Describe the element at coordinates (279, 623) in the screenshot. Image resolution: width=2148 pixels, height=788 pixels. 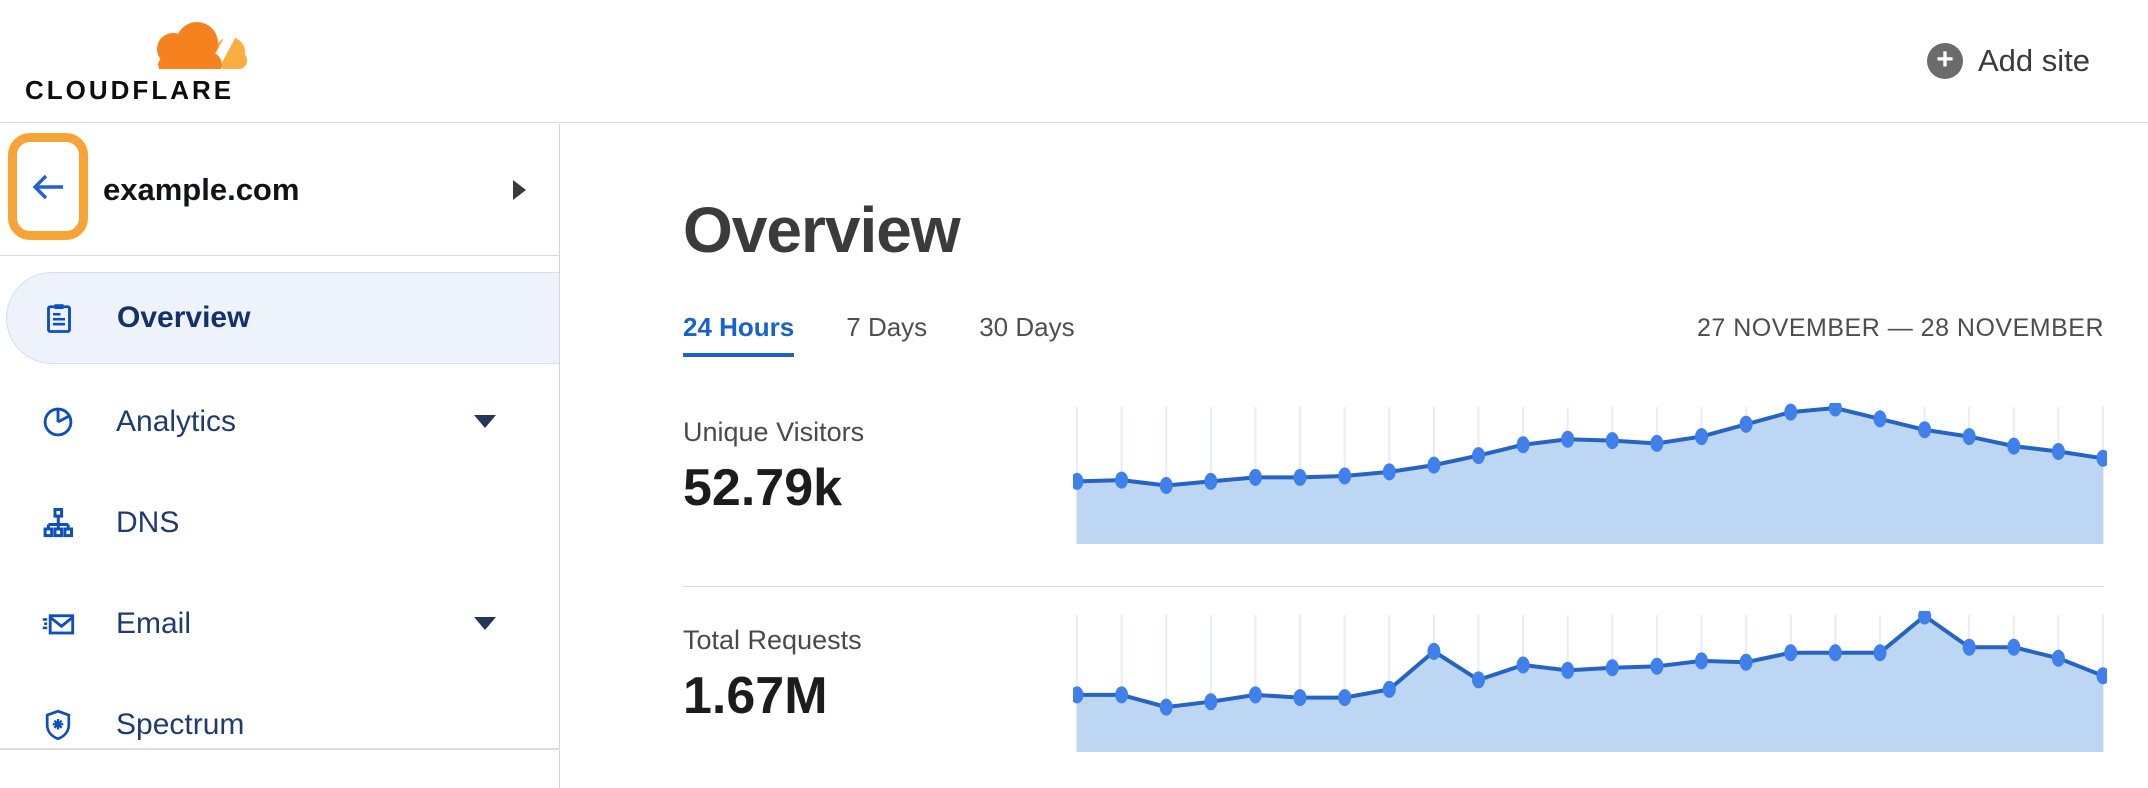
I see `sidebar-item-email: Email` at that location.